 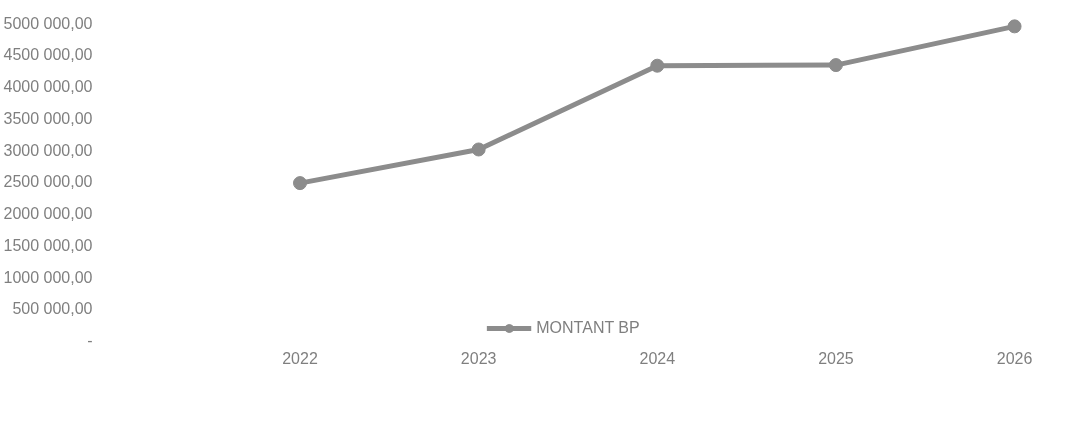 What do you see at coordinates (48, 87) in the screenshot?
I see `y-tick-label: 4000 000,00` at bounding box center [48, 87].